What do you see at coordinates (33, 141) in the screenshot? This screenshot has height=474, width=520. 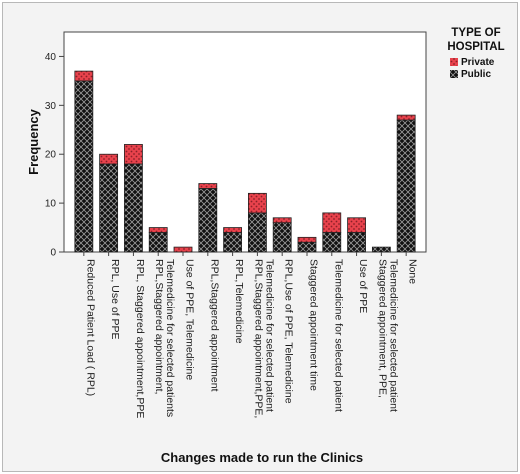 I see `y-axis-title: Frequency` at bounding box center [33, 141].